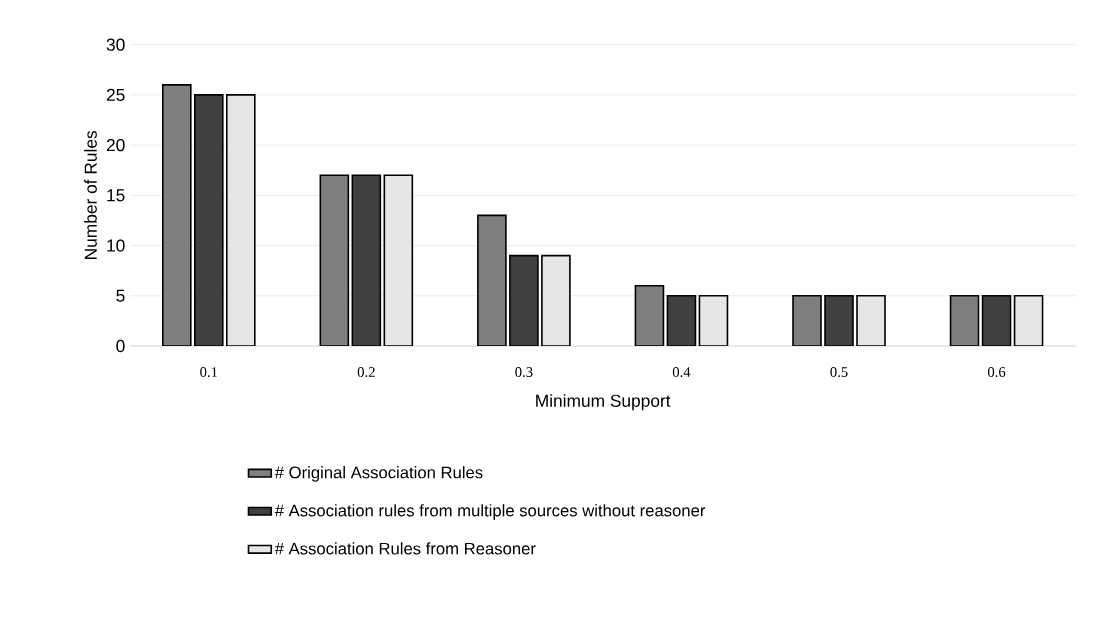 This screenshot has height=628, width=1094. What do you see at coordinates (366, 372) in the screenshot?
I see `x-tick-label: 0.2` at bounding box center [366, 372].